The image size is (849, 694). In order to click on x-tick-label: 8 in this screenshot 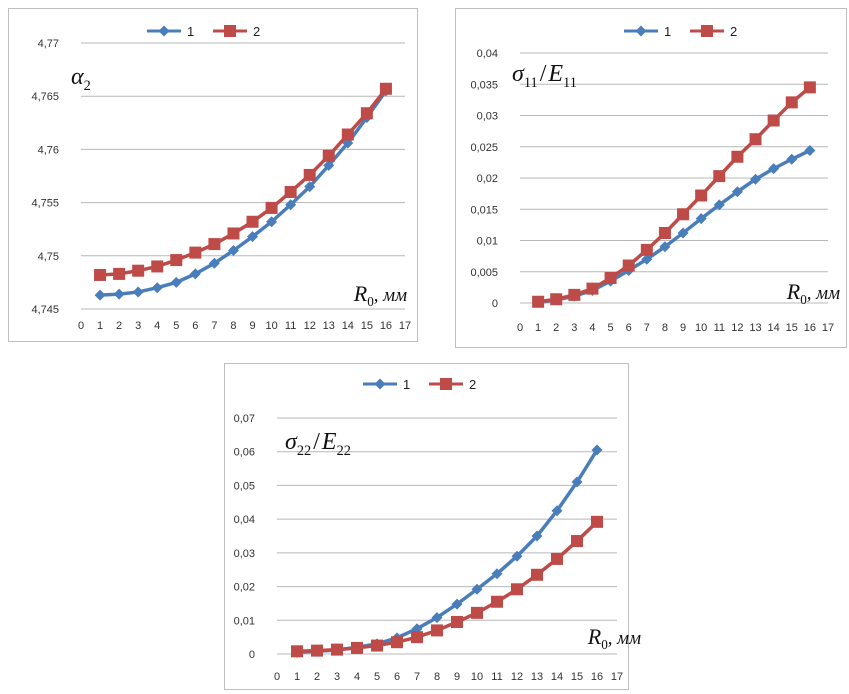, I will do `click(233, 326)`.